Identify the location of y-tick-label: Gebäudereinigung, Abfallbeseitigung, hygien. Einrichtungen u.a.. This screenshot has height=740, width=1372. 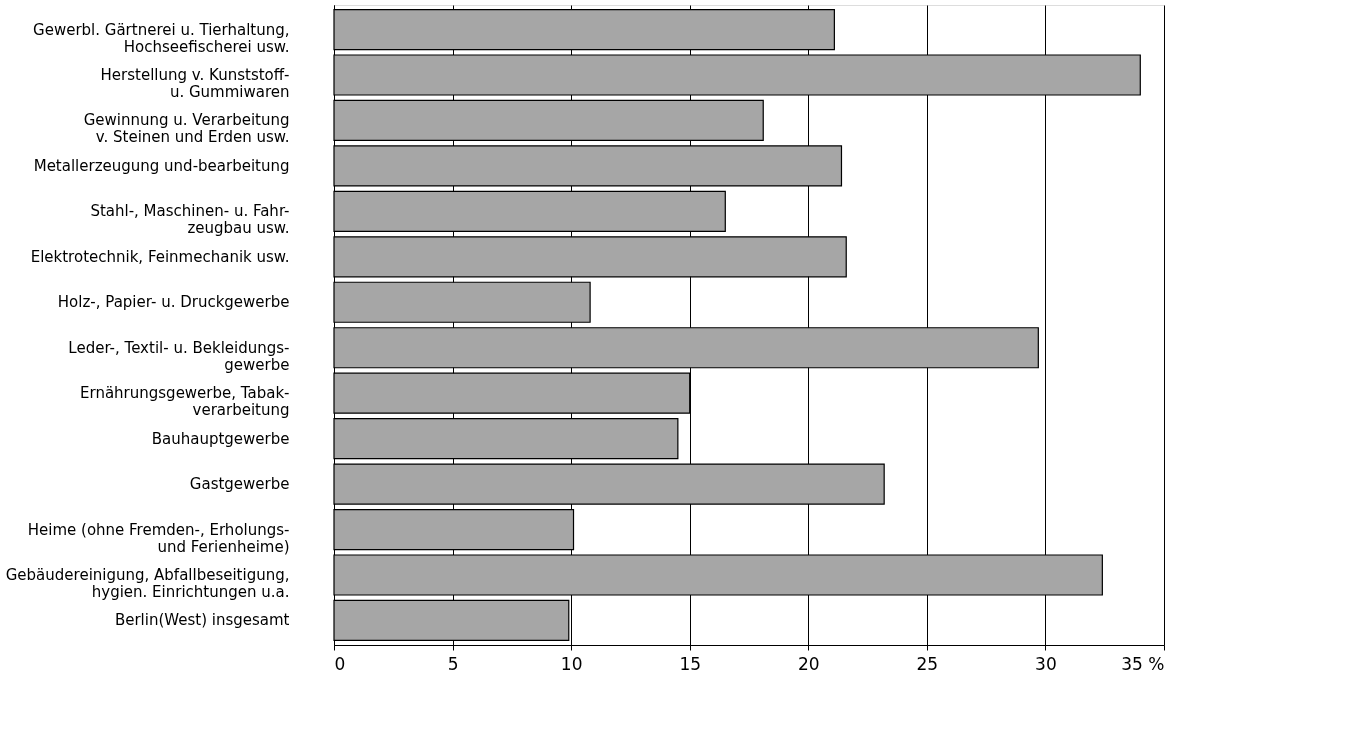
(147, 583).